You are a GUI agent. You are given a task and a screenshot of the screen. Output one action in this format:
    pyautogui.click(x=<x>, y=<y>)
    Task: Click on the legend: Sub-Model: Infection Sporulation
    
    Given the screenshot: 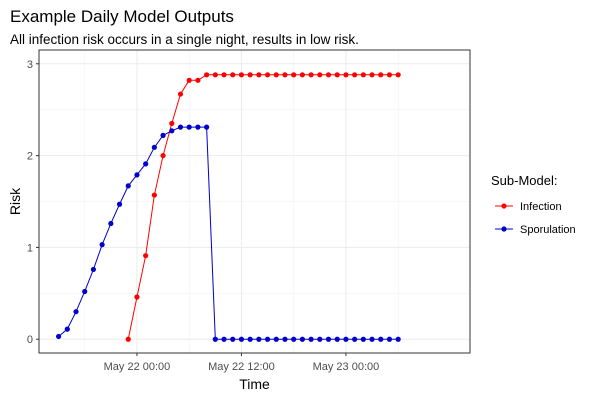 What is the action you would take?
    pyautogui.click(x=533, y=204)
    